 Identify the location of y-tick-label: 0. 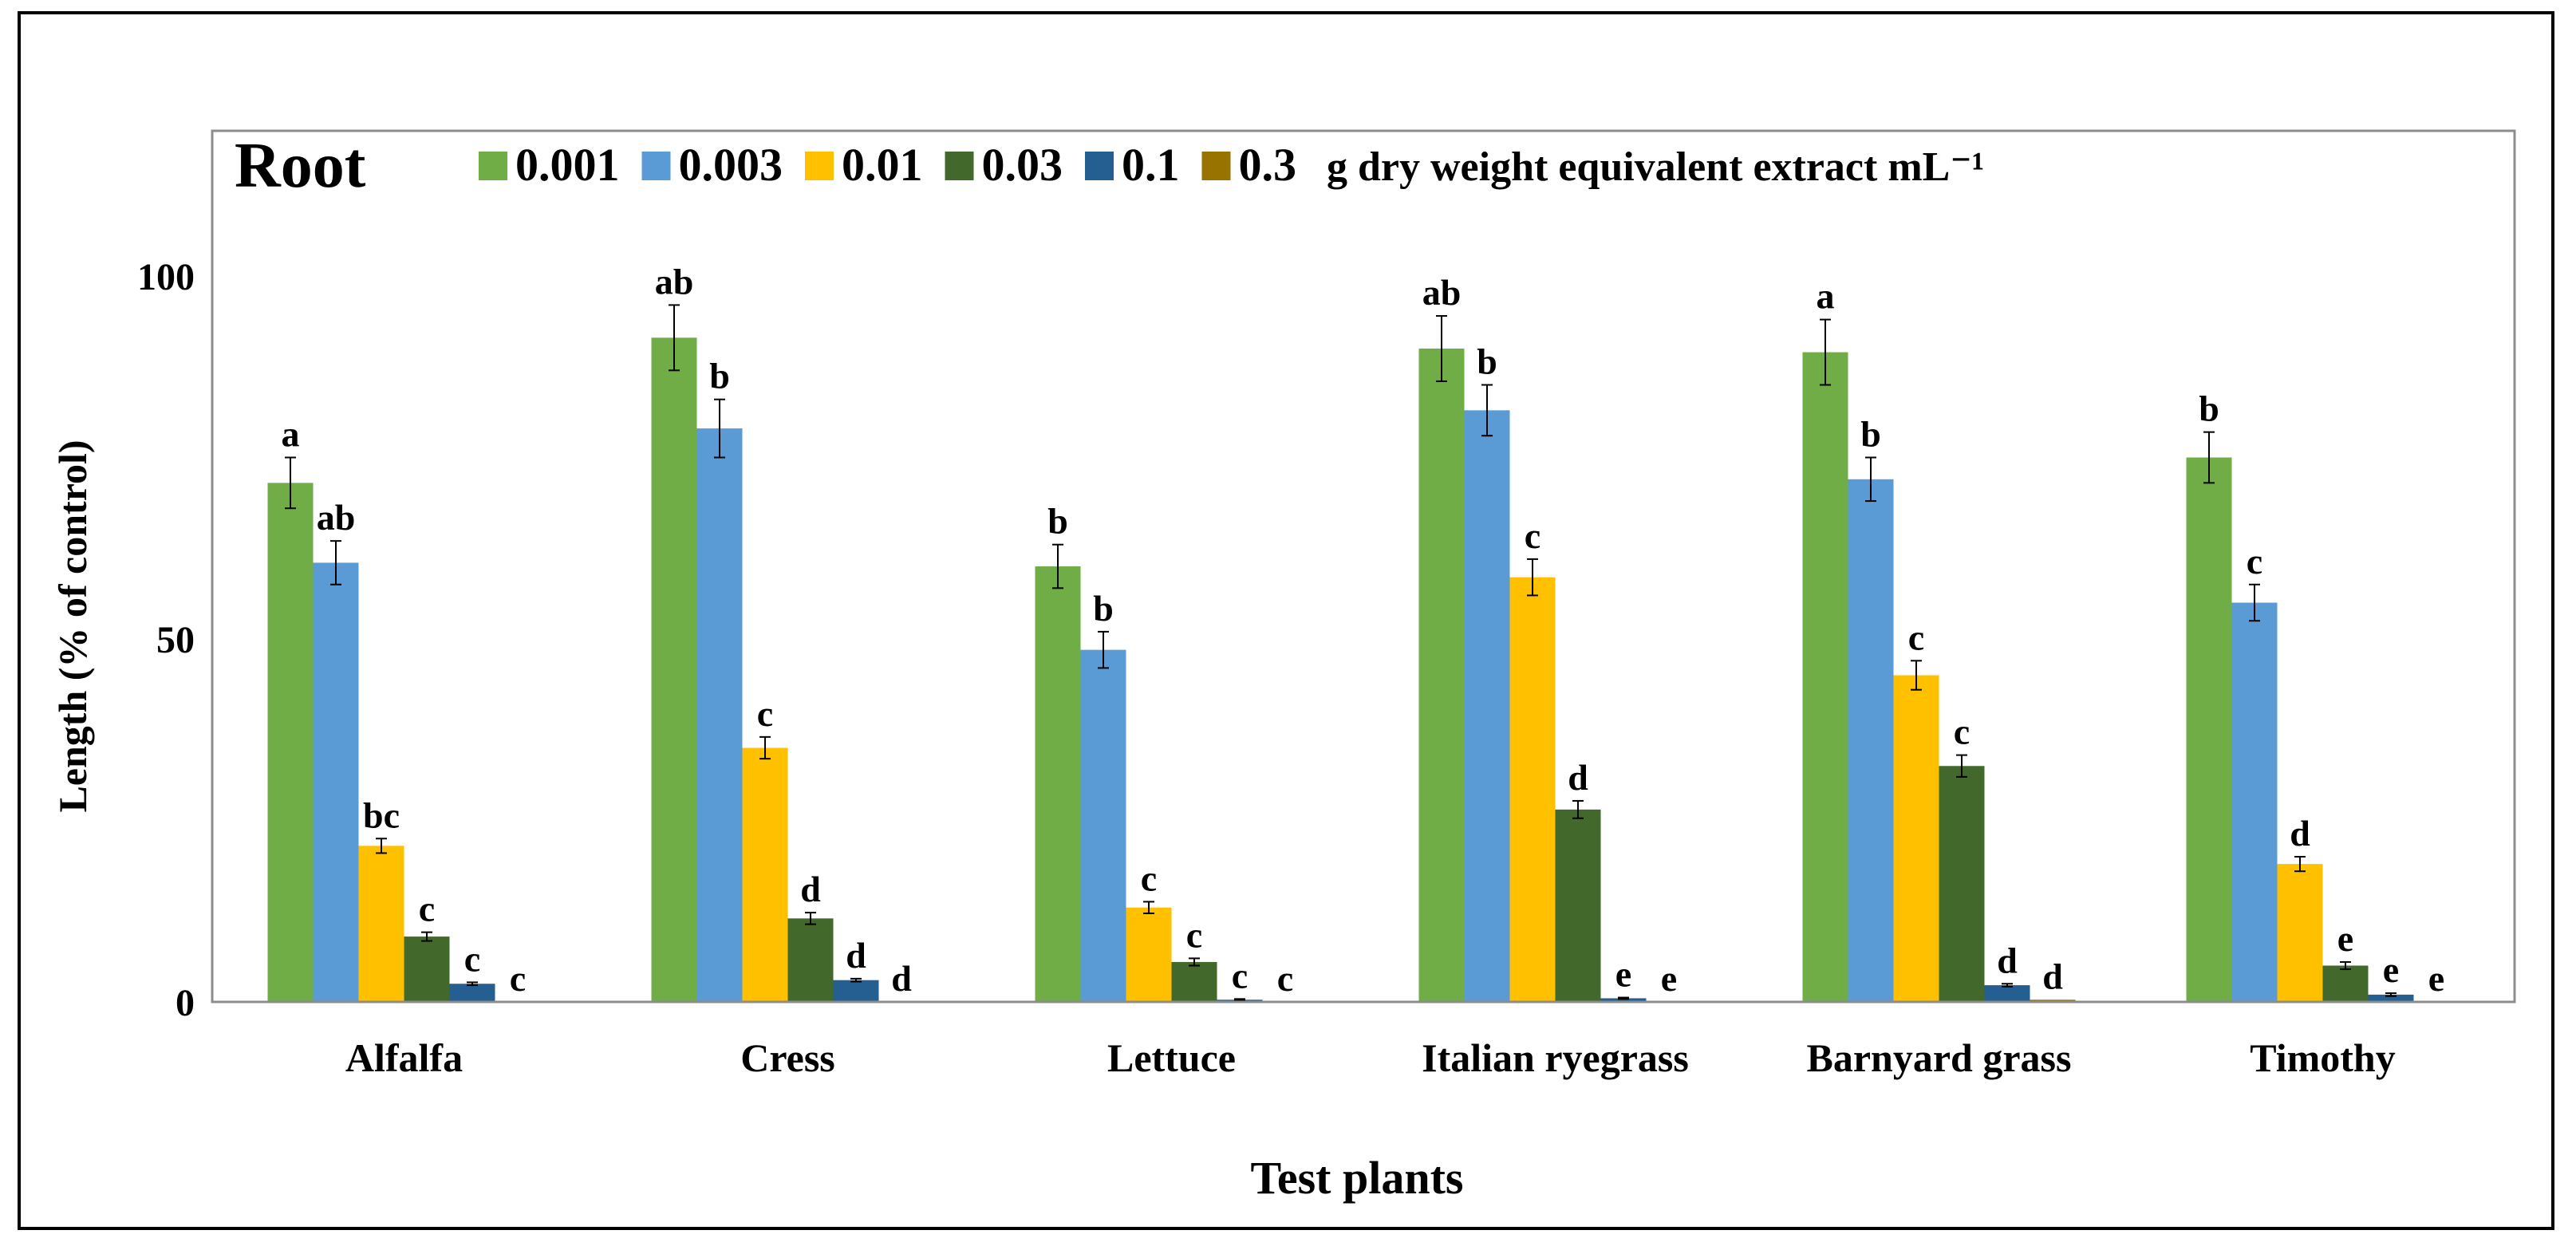
(185, 1003).